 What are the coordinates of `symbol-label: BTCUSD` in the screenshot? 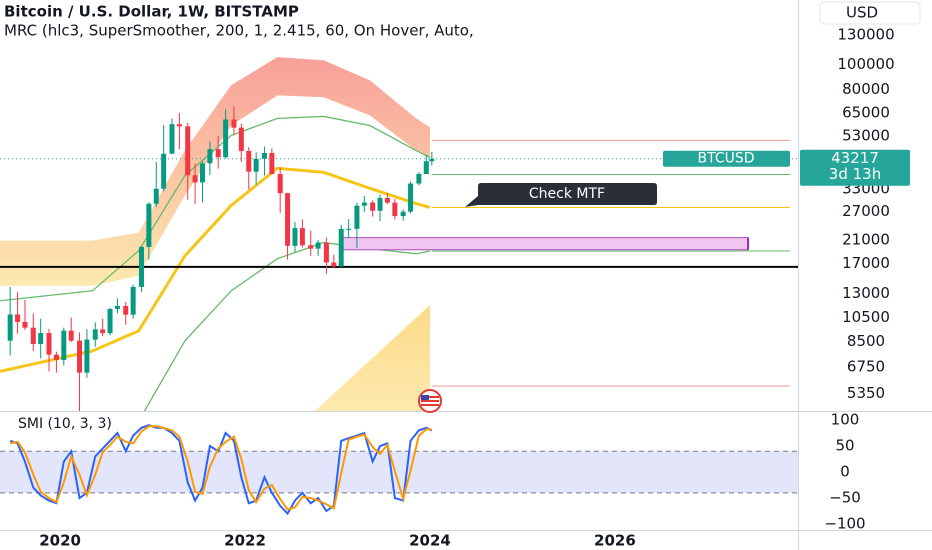 It's located at (725, 159).